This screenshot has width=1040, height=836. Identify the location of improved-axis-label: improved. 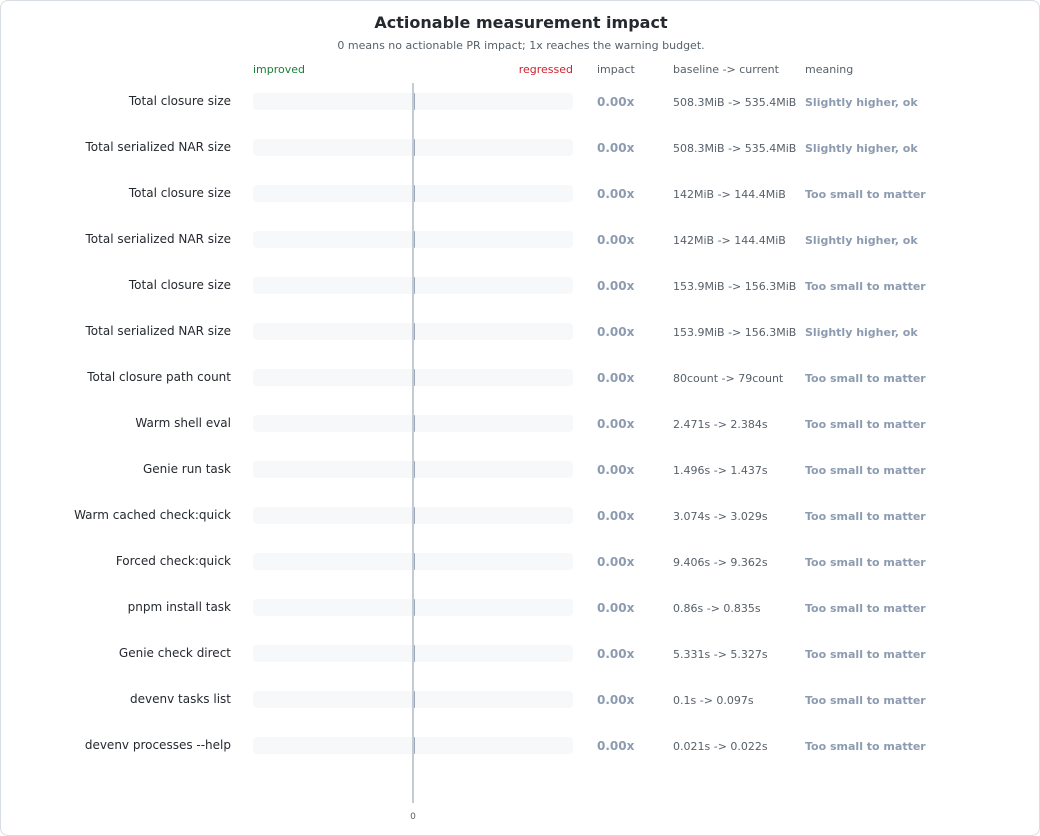
(279, 69).